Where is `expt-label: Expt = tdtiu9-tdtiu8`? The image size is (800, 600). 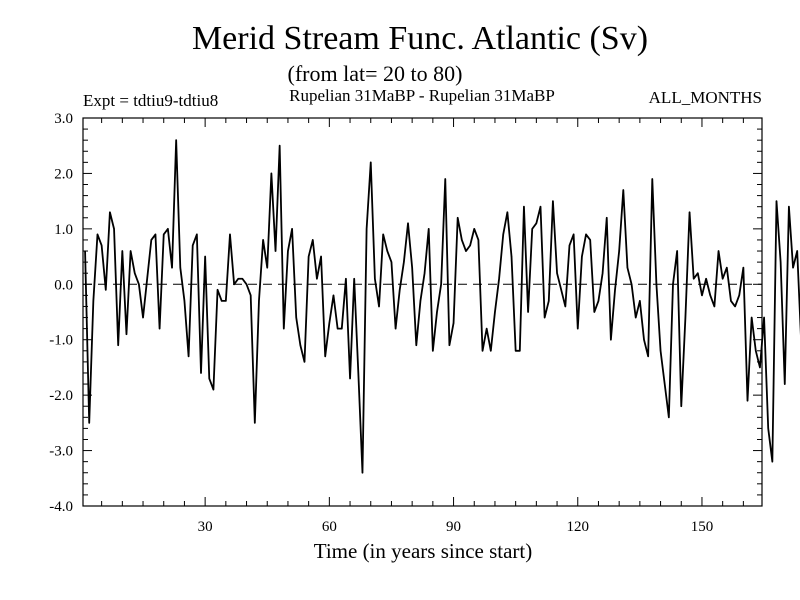
expt-label: Expt = tdtiu9-tdtiu8 is located at coordinates (150, 100).